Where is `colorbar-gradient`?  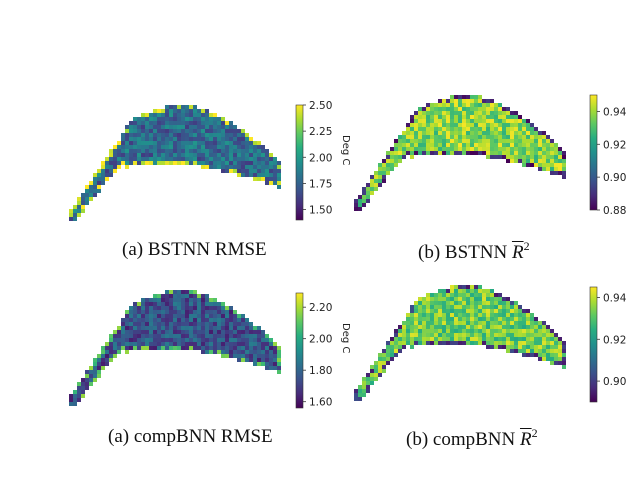
colorbar-gradient is located at coordinates (299, 162).